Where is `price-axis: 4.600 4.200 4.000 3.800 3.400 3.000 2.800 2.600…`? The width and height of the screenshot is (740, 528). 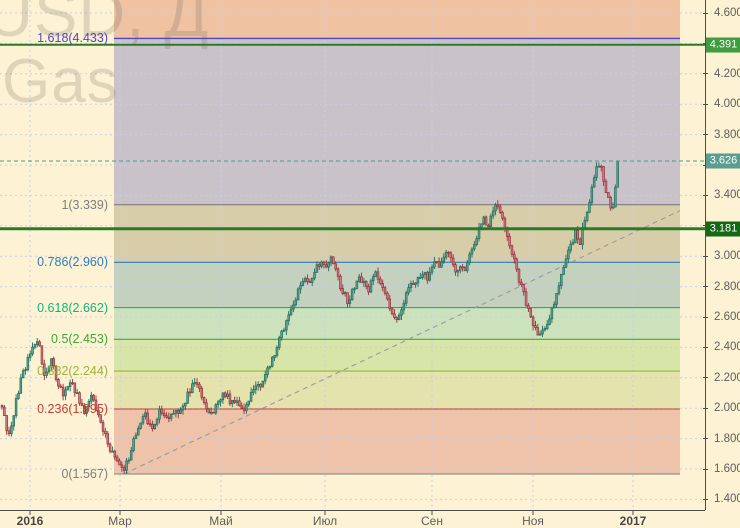 price-axis: 4.600 4.200 4.000 3.800 3.400 3.000 2.800 2.600… is located at coordinates (721, 255).